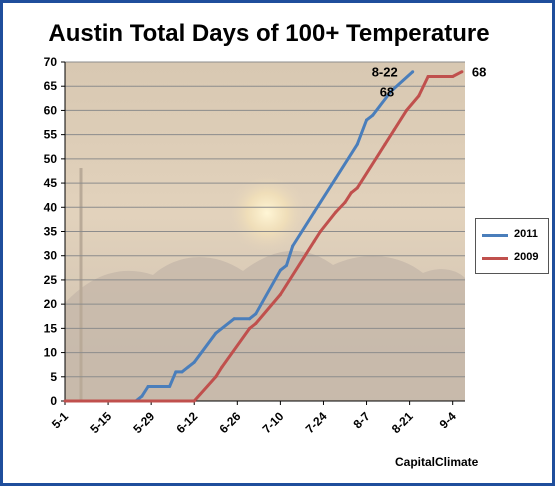  I want to click on x-tick-label: 5-15, so click(100, 422).